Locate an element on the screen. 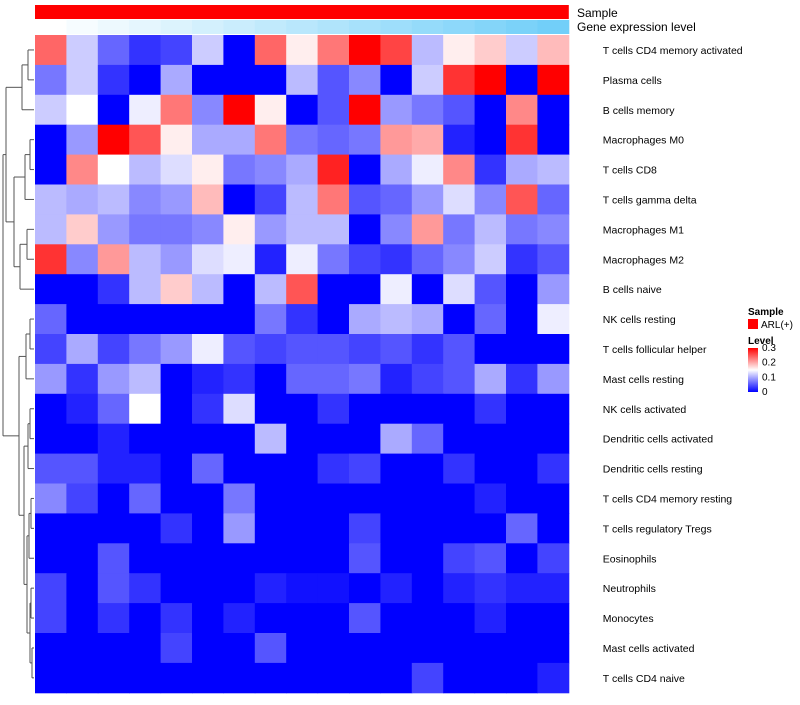 The width and height of the screenshot is (800, 705). legend-item-arl: ARL(+) is located at coordinates (777, 325).